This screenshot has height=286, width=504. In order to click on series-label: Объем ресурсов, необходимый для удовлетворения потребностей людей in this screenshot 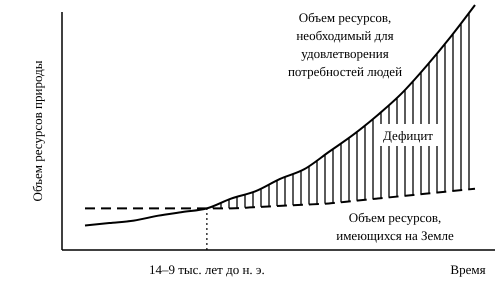, I will do `click(345, 44)`.